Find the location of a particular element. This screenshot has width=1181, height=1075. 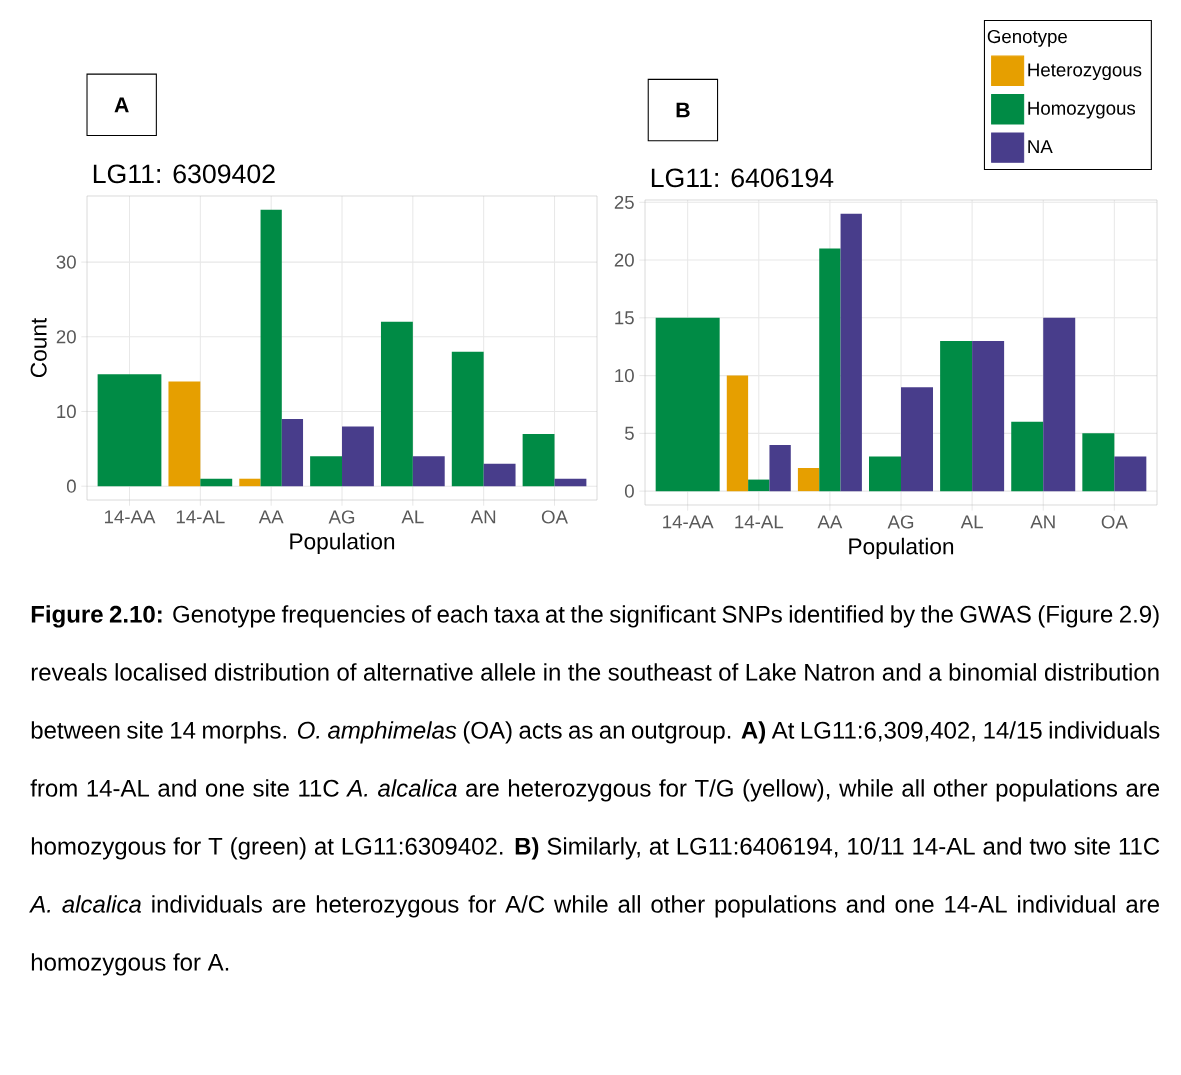

y-axis-title: Count is located at coordinates (38, 347).